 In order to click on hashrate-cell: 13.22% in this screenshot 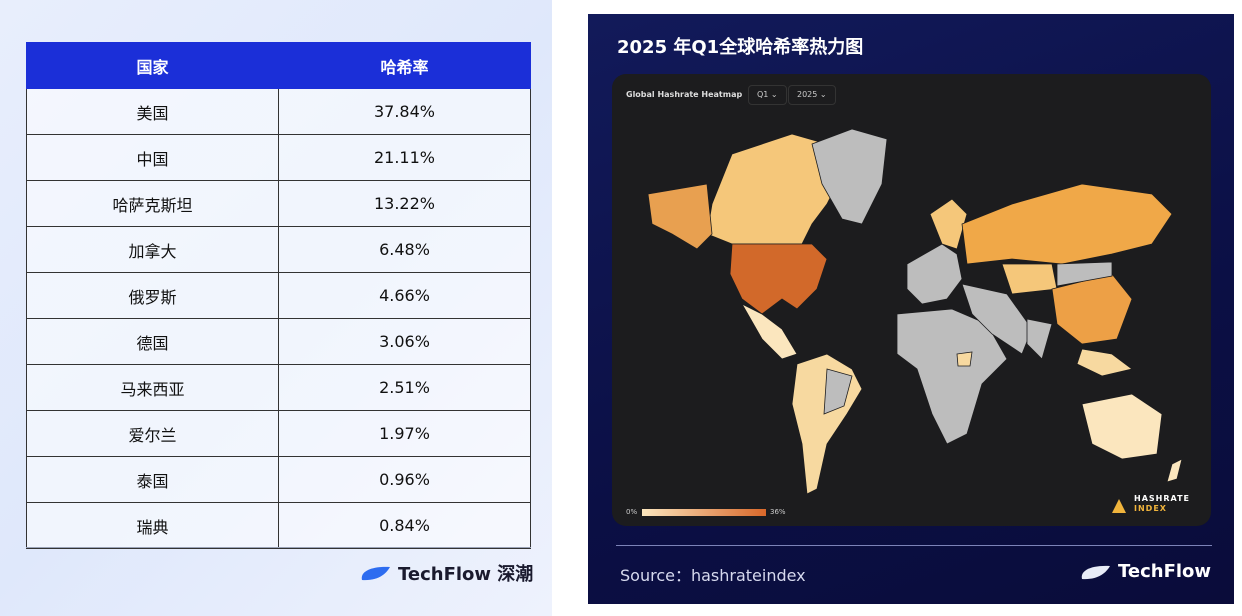, I will do `click(404, 203)`.